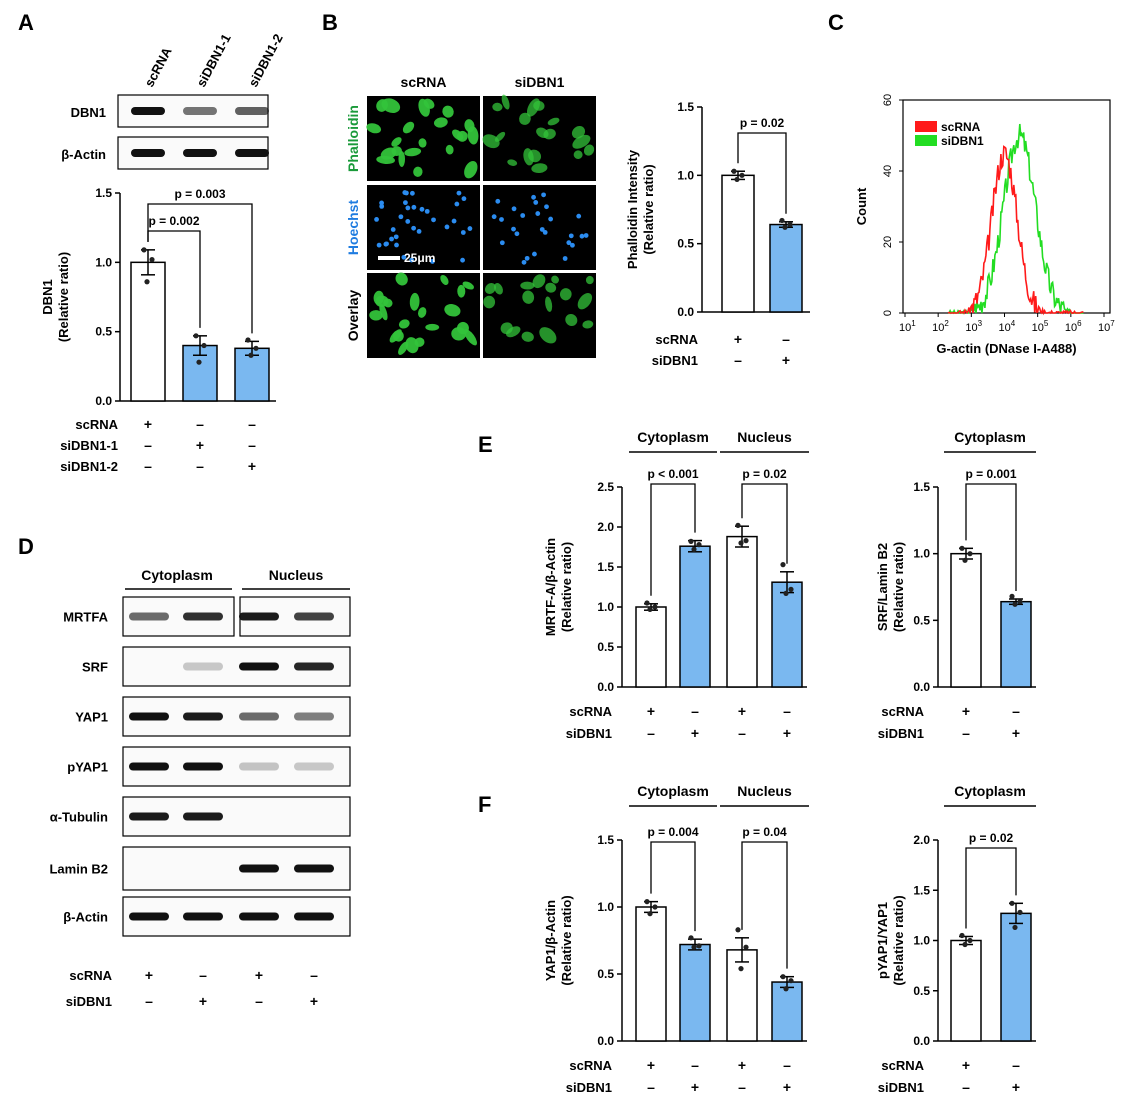 The image size is (1128, 1106). Describe the element at coordinates (632, 209) in the screenshot. I see `y-axis-label: Phalloidin Intensity` at that location.